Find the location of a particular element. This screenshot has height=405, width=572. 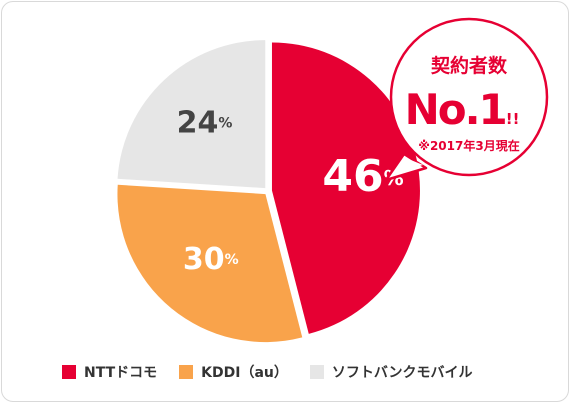

badge-circle is located at coordinates (469, 97).